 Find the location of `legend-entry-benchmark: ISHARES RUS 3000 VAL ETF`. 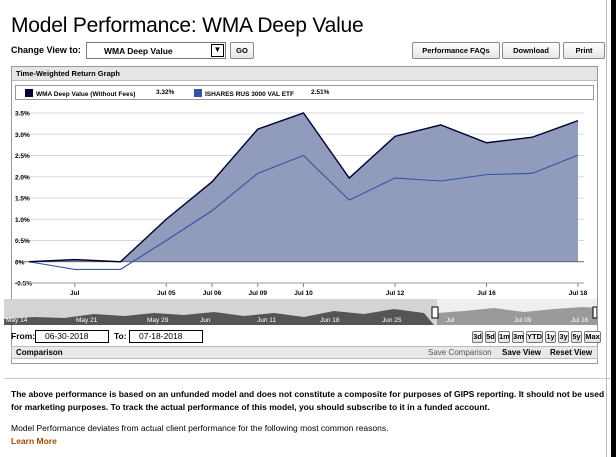

legend-entry-benchmark: ISHARES RUS 3000 VAL ETF is located at coordinates (244, 93).